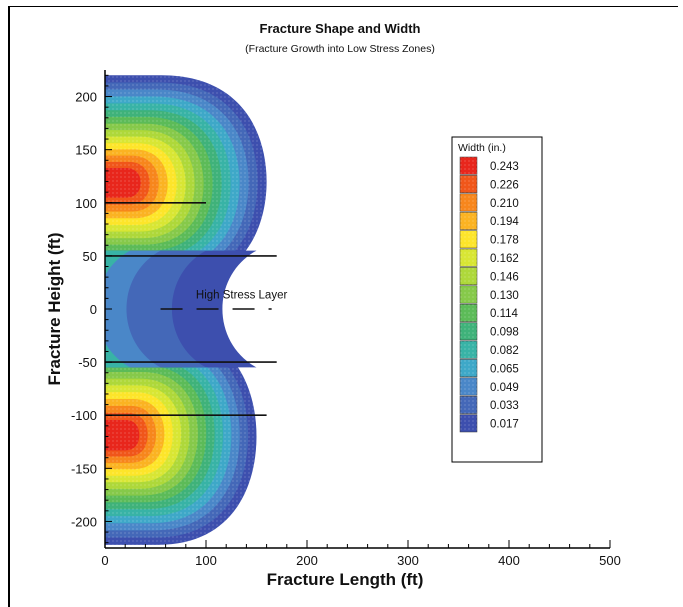  What do you see at coordinates (504, 277) in the screenshot?
I see `legend-label-6: 0.146` at bounding box center [504, 277].